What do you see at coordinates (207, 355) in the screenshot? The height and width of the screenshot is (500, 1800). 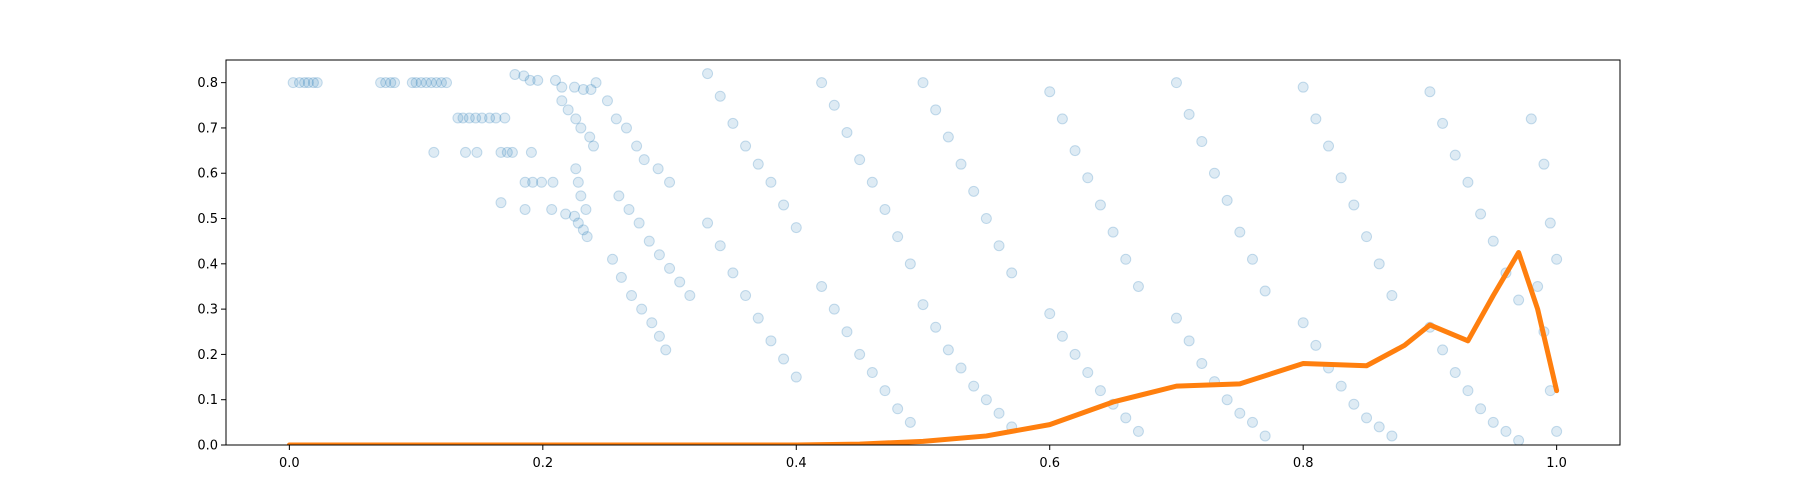 I see `y-tick-label: 0.2` at bounding box center [207, 355].